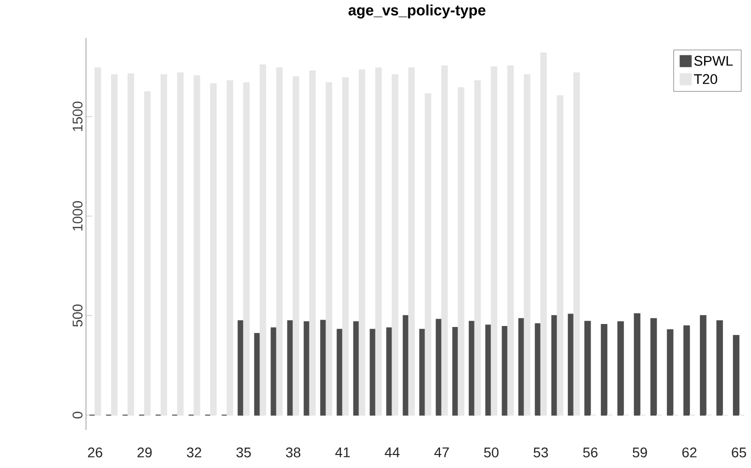  What do you see at coordinates (77, 216) in the screenshot?
I see `y-tick-label: 1000` at bounding box center [77, 216].